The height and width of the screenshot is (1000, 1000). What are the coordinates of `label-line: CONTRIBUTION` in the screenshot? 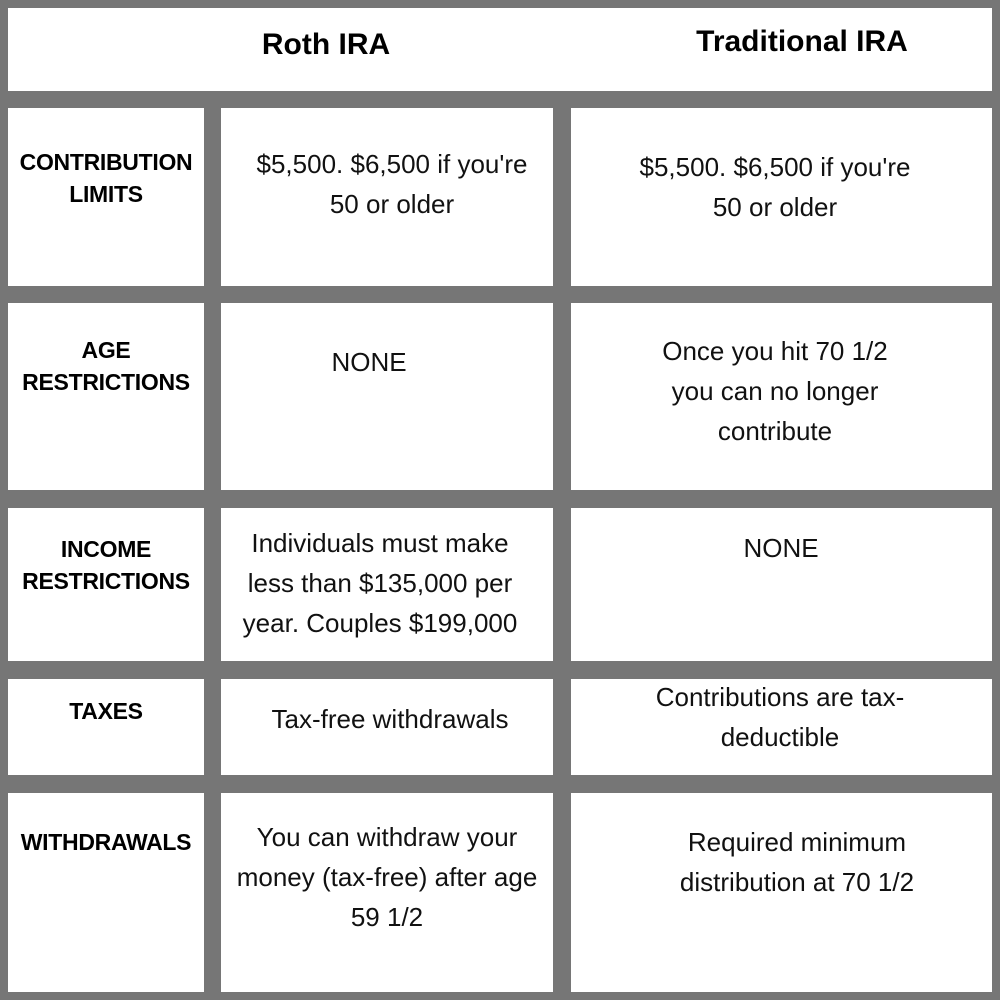 It's located at (106, 162).